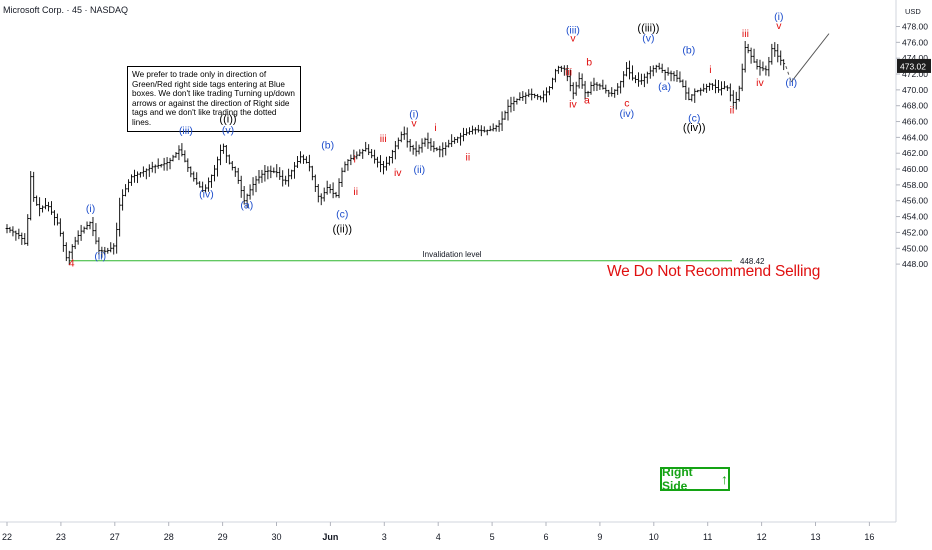 This screenshot has height=550, width=932. Describe the element at coordinates (915, 58) in the screenshot. I see `y-tick-label: 474.00` at that location.